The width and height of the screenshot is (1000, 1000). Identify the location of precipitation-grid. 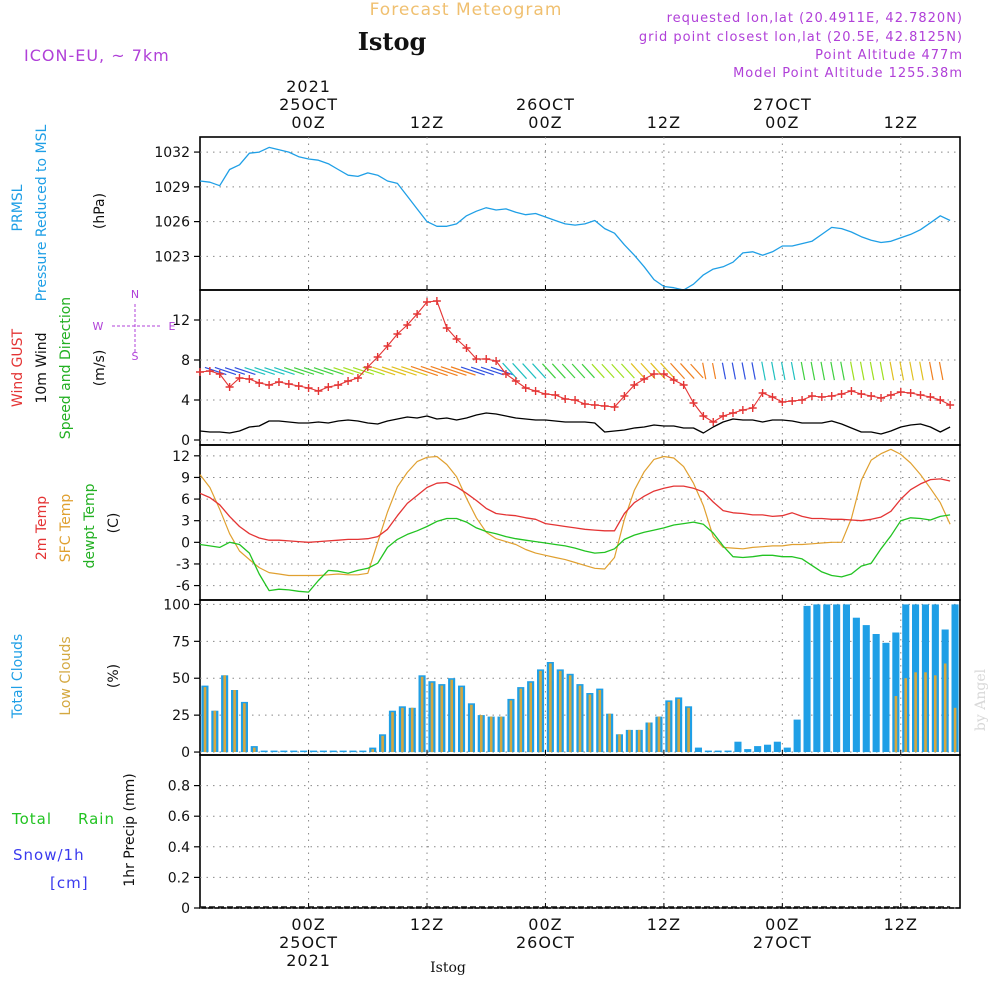
(580, 831).